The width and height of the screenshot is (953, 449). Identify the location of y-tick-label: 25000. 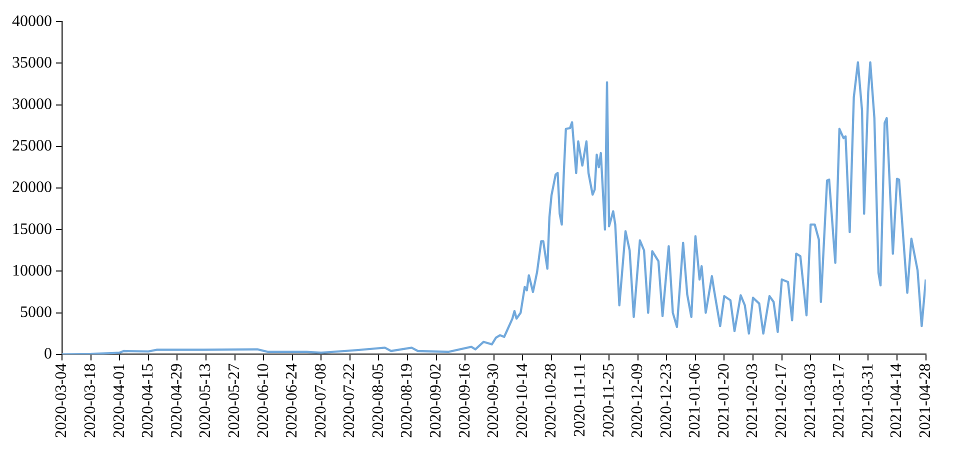
(32, 146).